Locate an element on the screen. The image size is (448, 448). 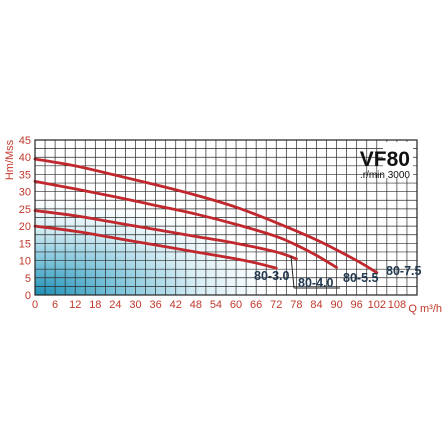
model-box is located at coordinates (398, 160).